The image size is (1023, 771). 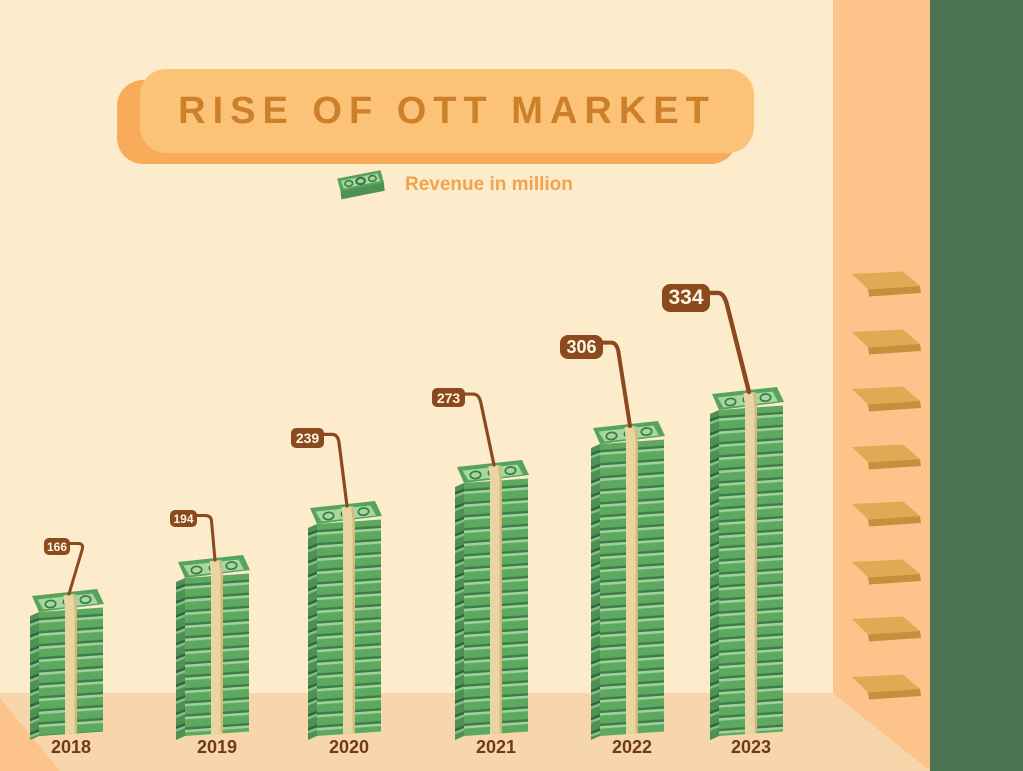 What do you see at coordinates (345, 620) in the screenshot?
I see `money-stack-bar-2020` at bounding box center [345, 620].